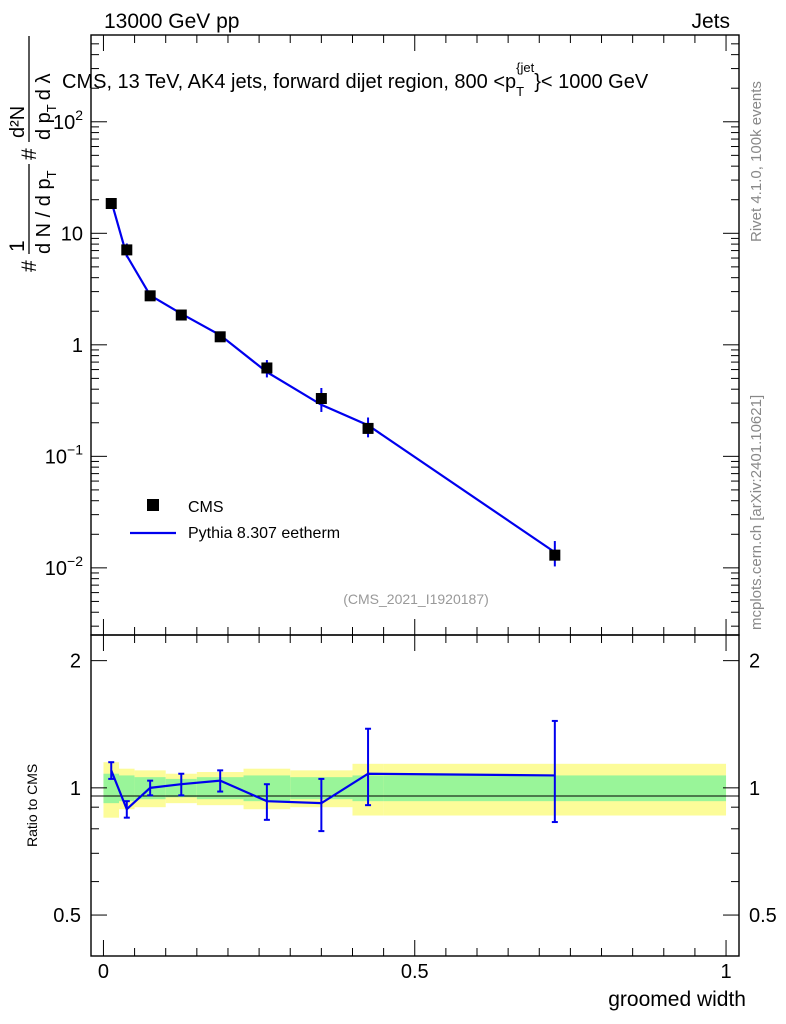  I want to click on ratio-band-inner, so click(127, 788).